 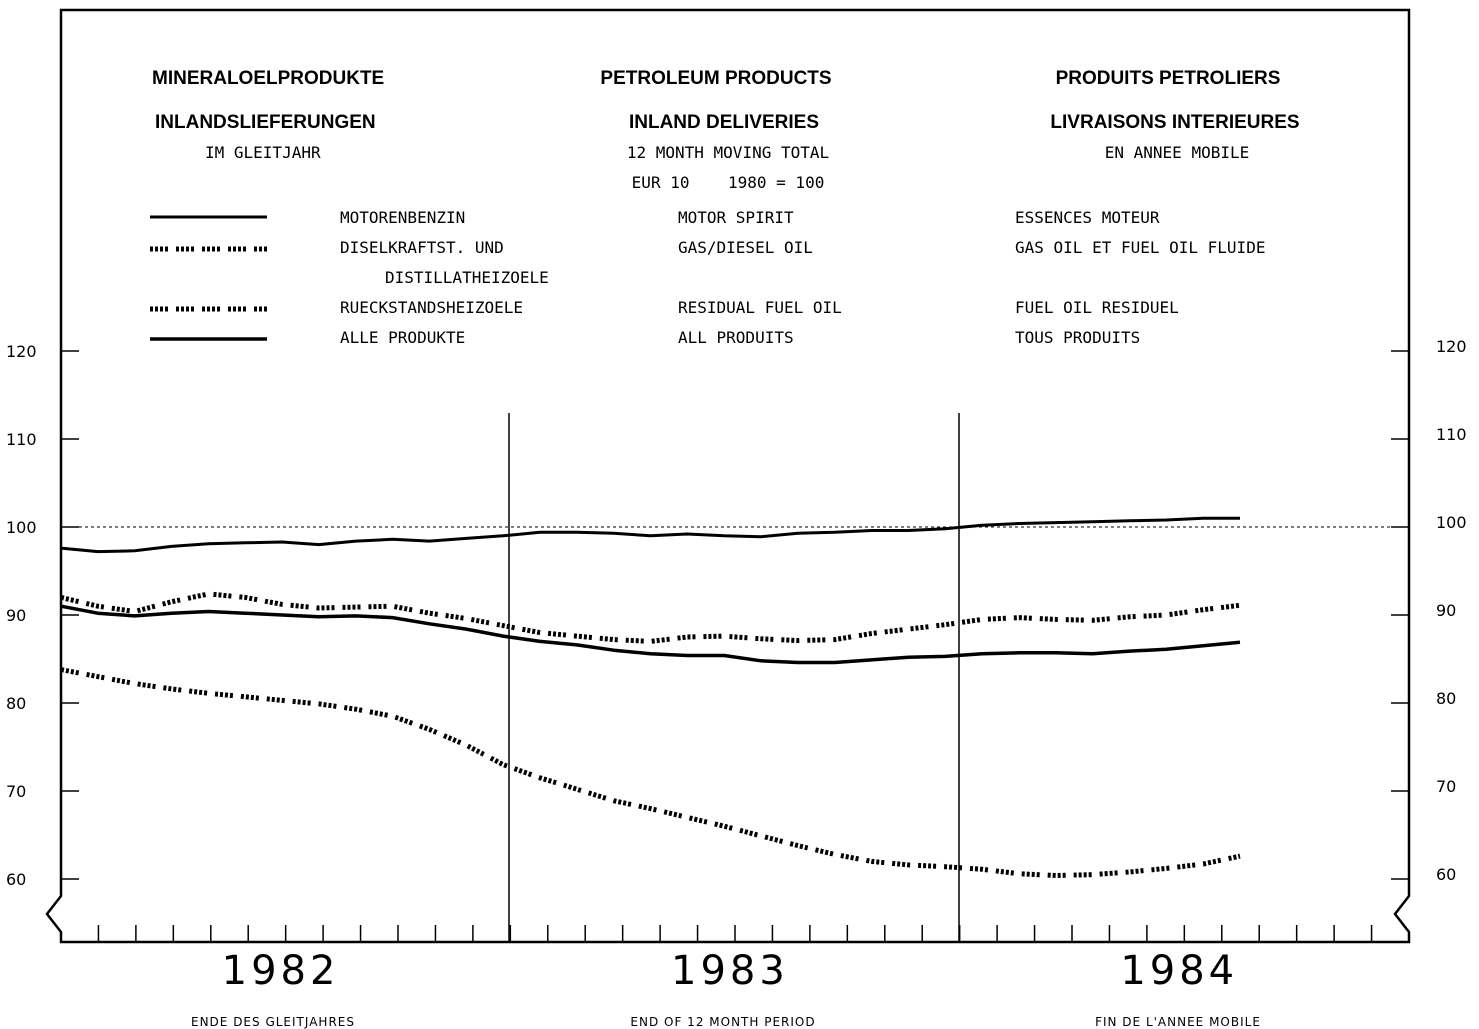 What do you see at coordinates (281, 971) in the screenshot?
I see `year-label-1982: 1982` at bounding box center [281, 971].